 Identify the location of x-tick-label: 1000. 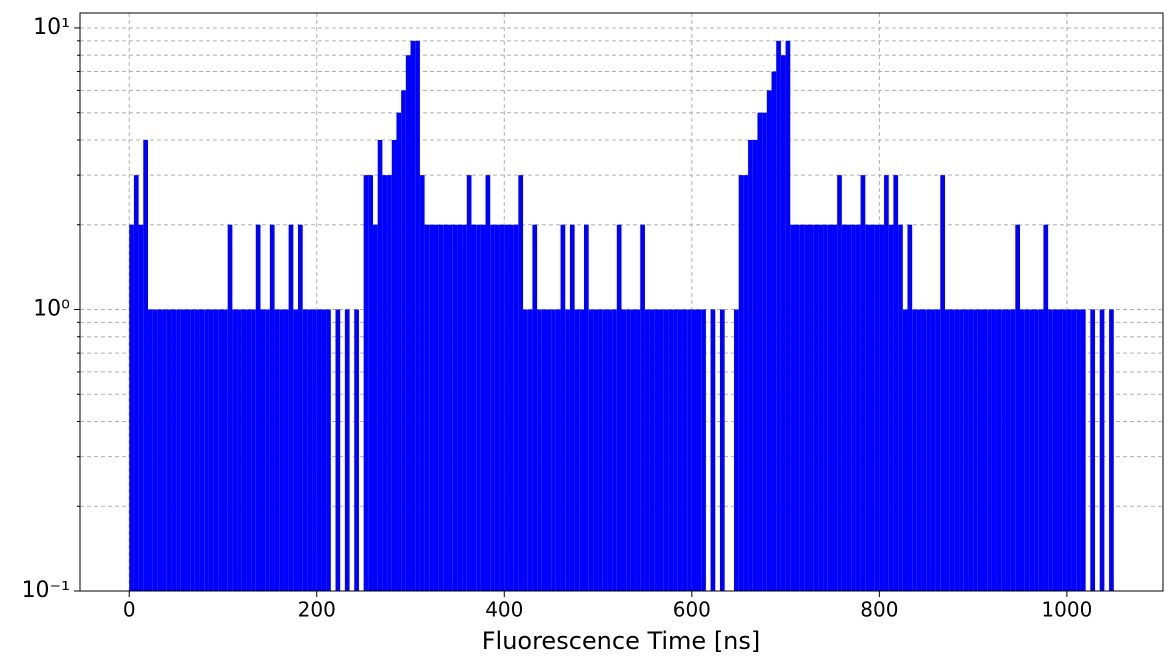
(1066, 610).